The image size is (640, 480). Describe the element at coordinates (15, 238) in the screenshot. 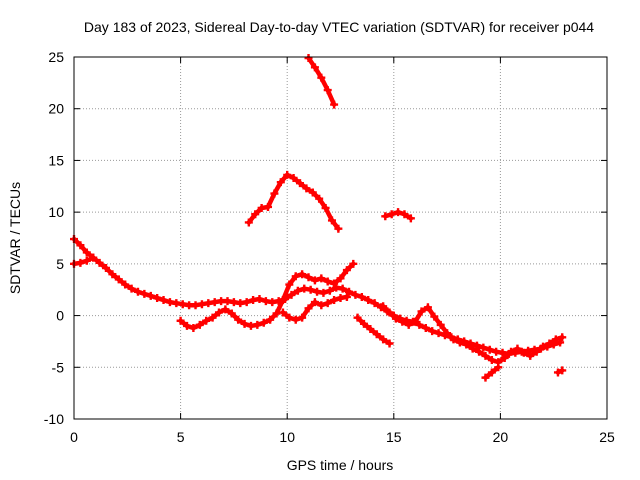

I see `y-axis-label: SDTVAR / TECUs` at that location.